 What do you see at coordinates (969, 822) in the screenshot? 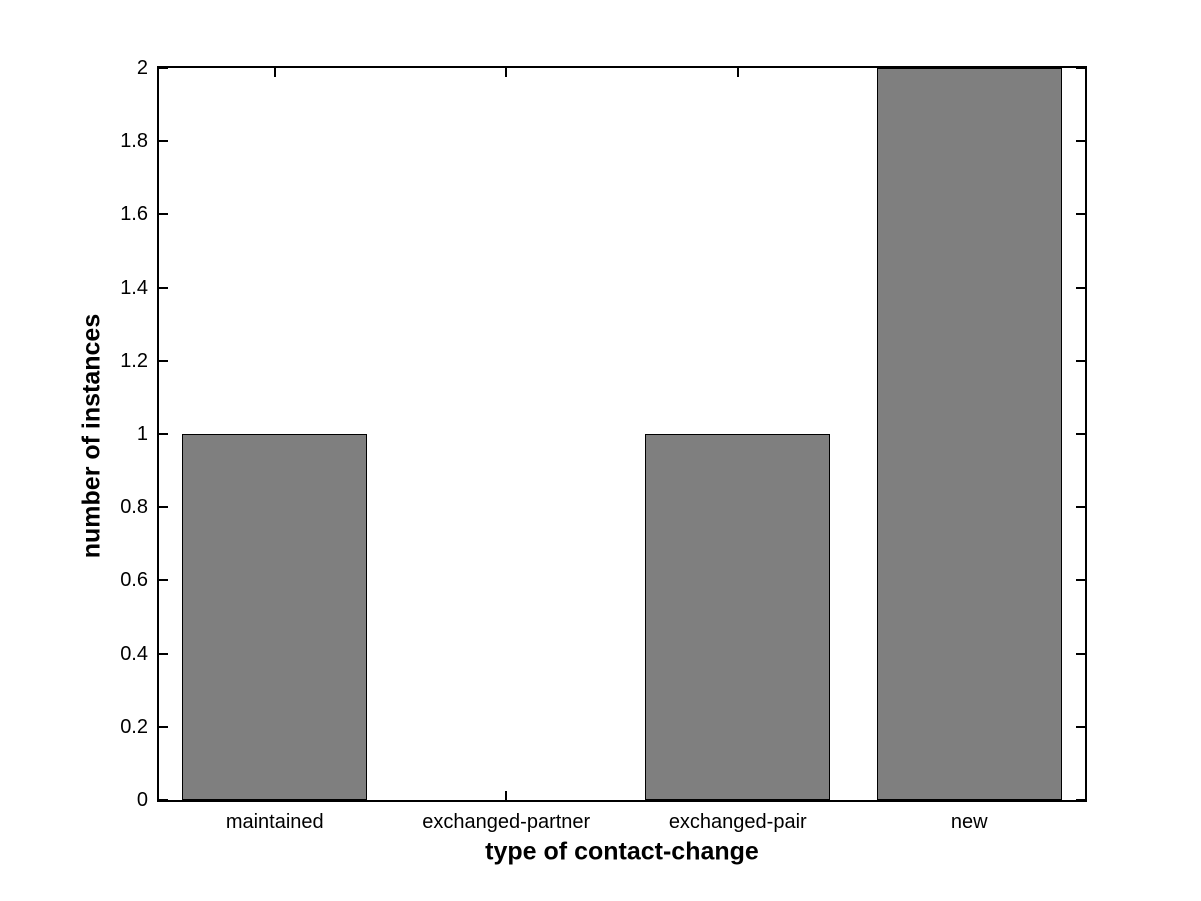
I see `x-tick-label: new` at bounding box center [969, 822].